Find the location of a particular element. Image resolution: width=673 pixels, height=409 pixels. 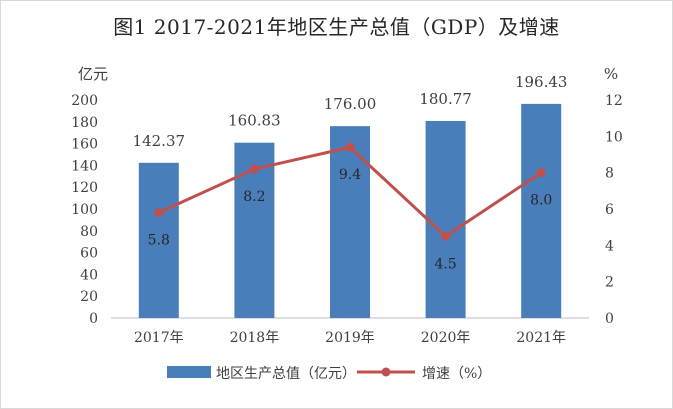

bar-value-label: 196.43 is located at coordinates (541, 82).